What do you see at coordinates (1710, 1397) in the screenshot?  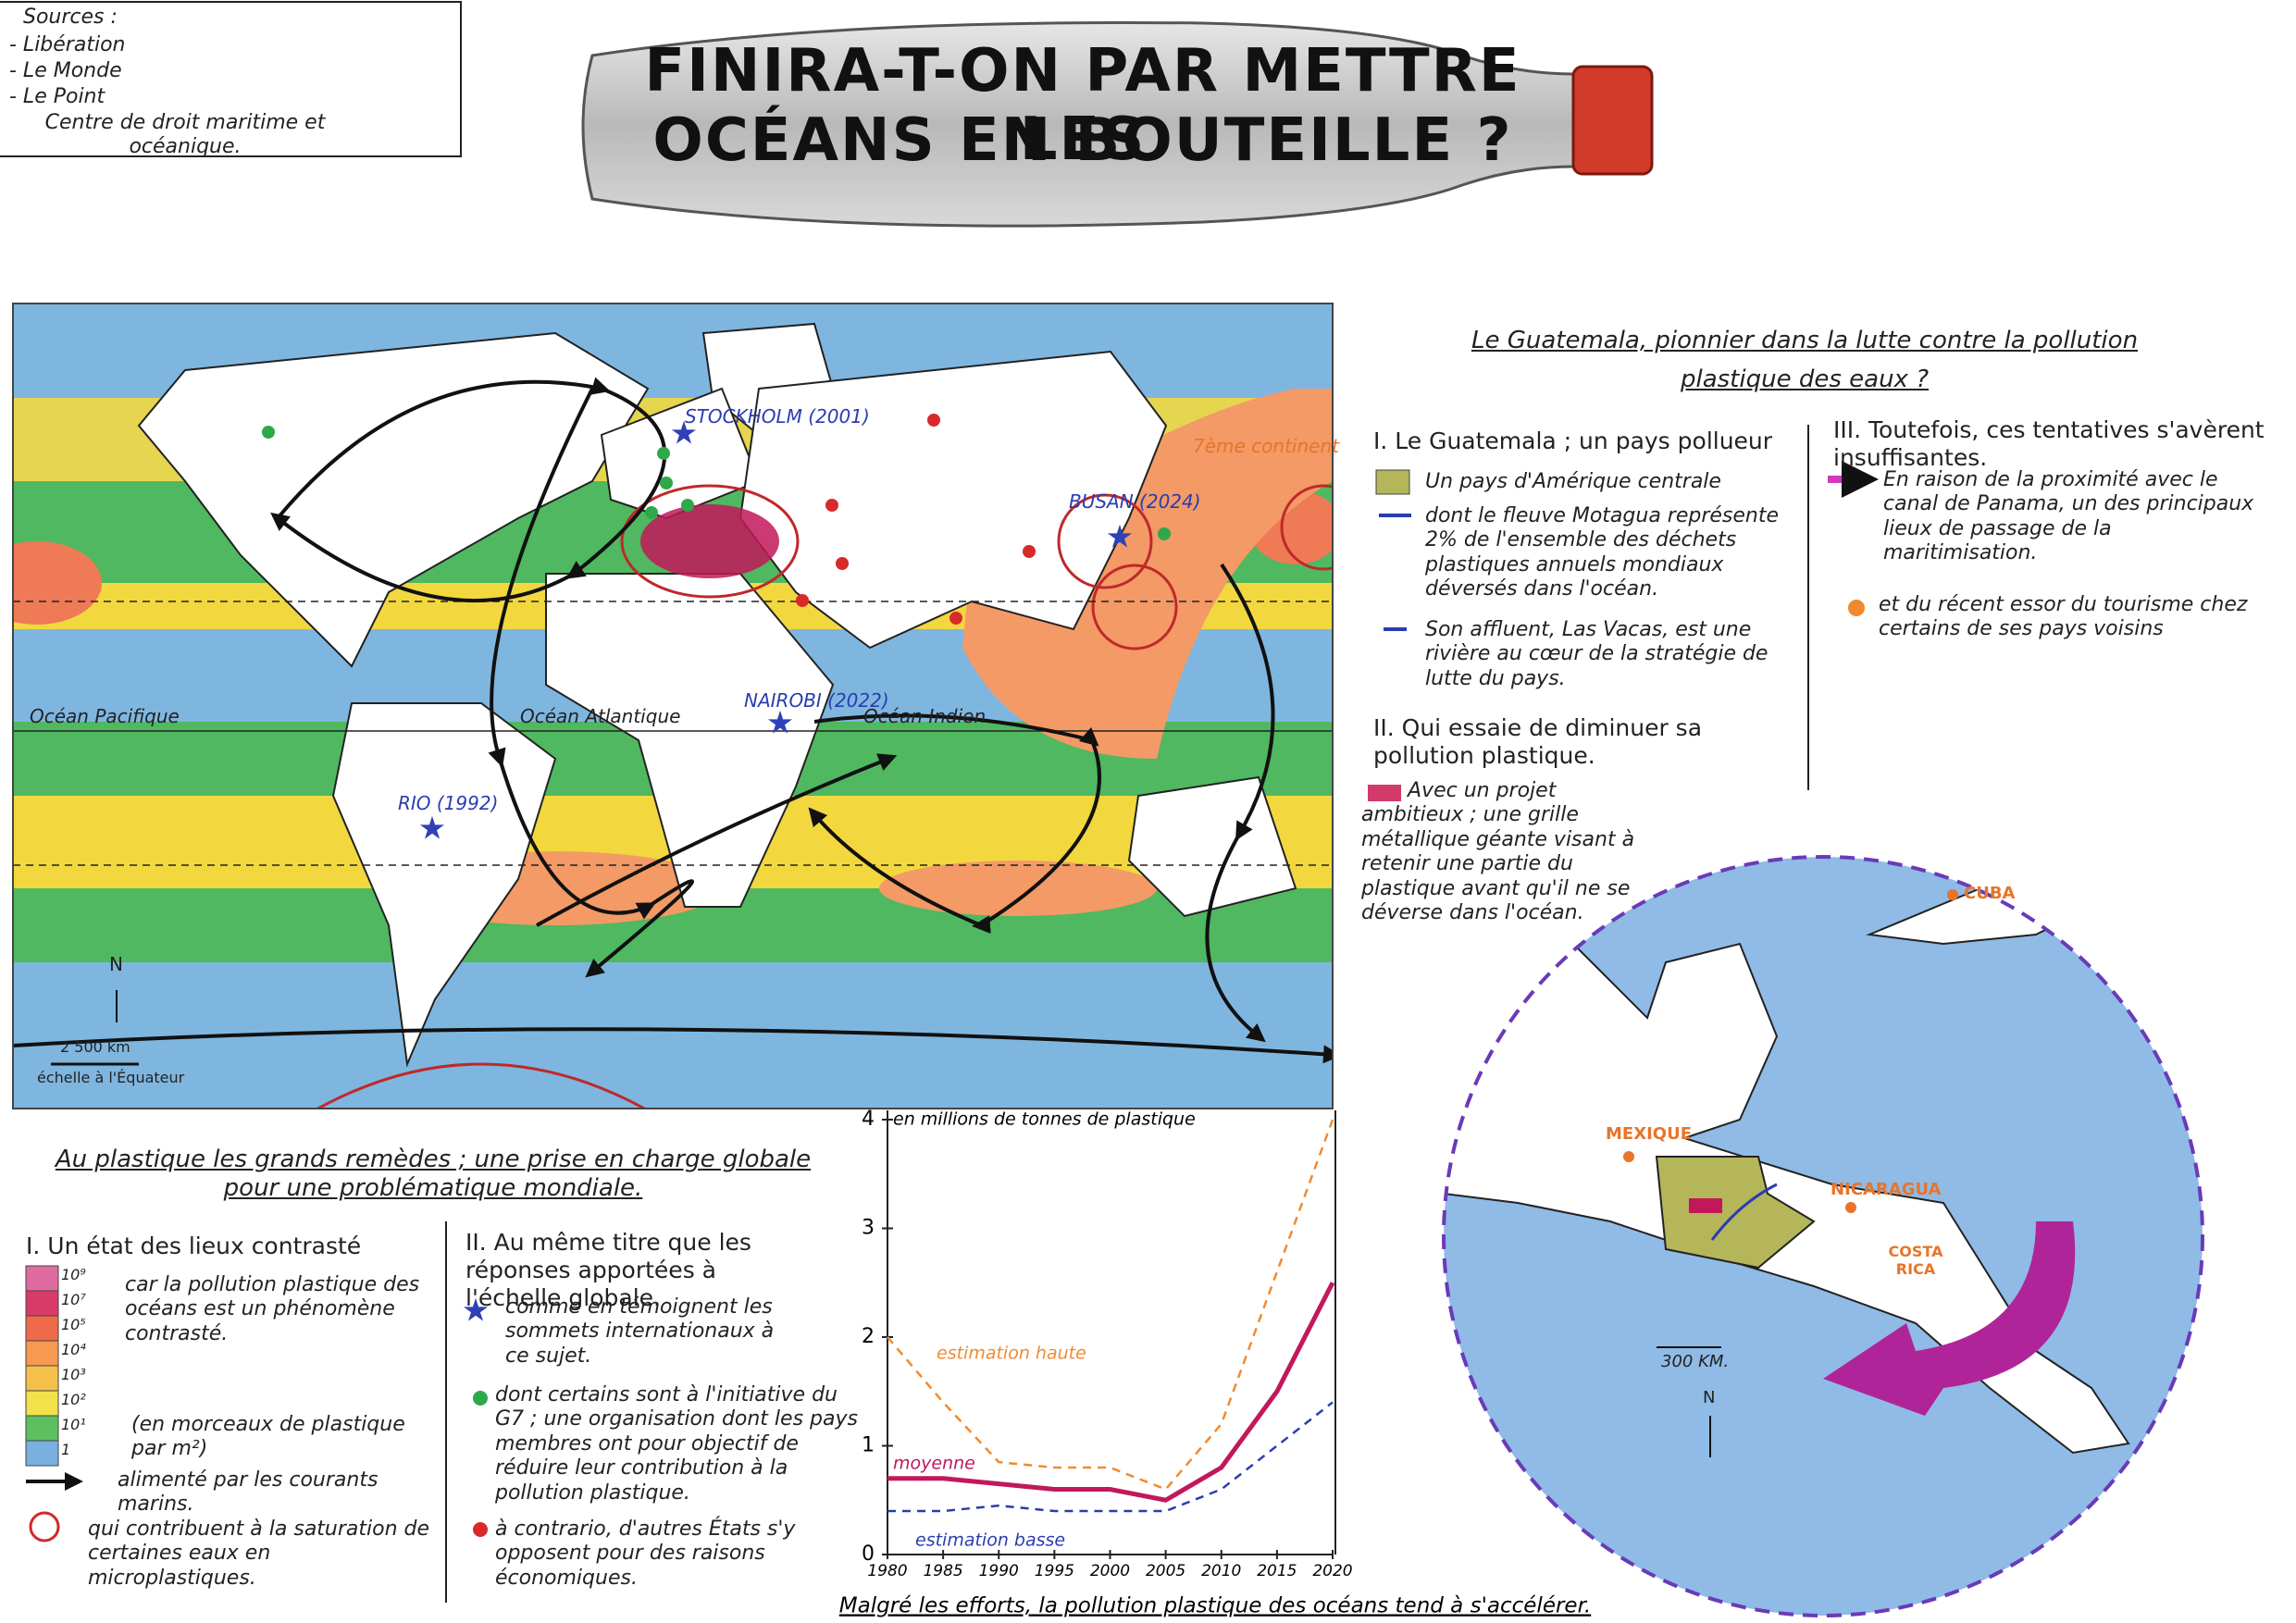 I see `inset-label: N` at bounding box center [1710, 1397].